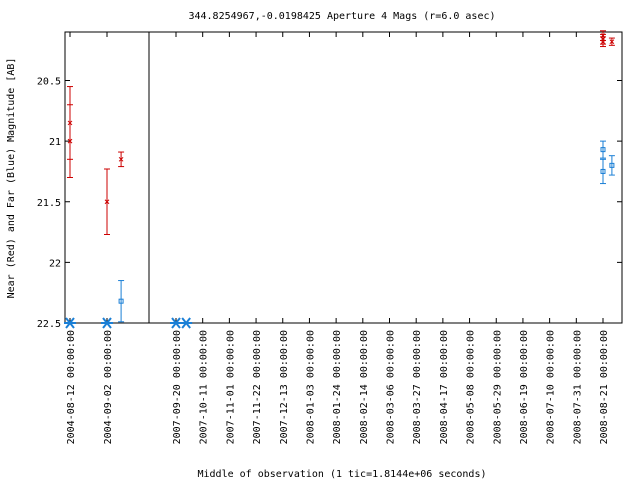 The height and width of the screenshot is (480, 640). Describe the element at coordinates (444, 387) in the screenshot. I see `x-tick-label: 2008-04-17 00:00:00` at that location.